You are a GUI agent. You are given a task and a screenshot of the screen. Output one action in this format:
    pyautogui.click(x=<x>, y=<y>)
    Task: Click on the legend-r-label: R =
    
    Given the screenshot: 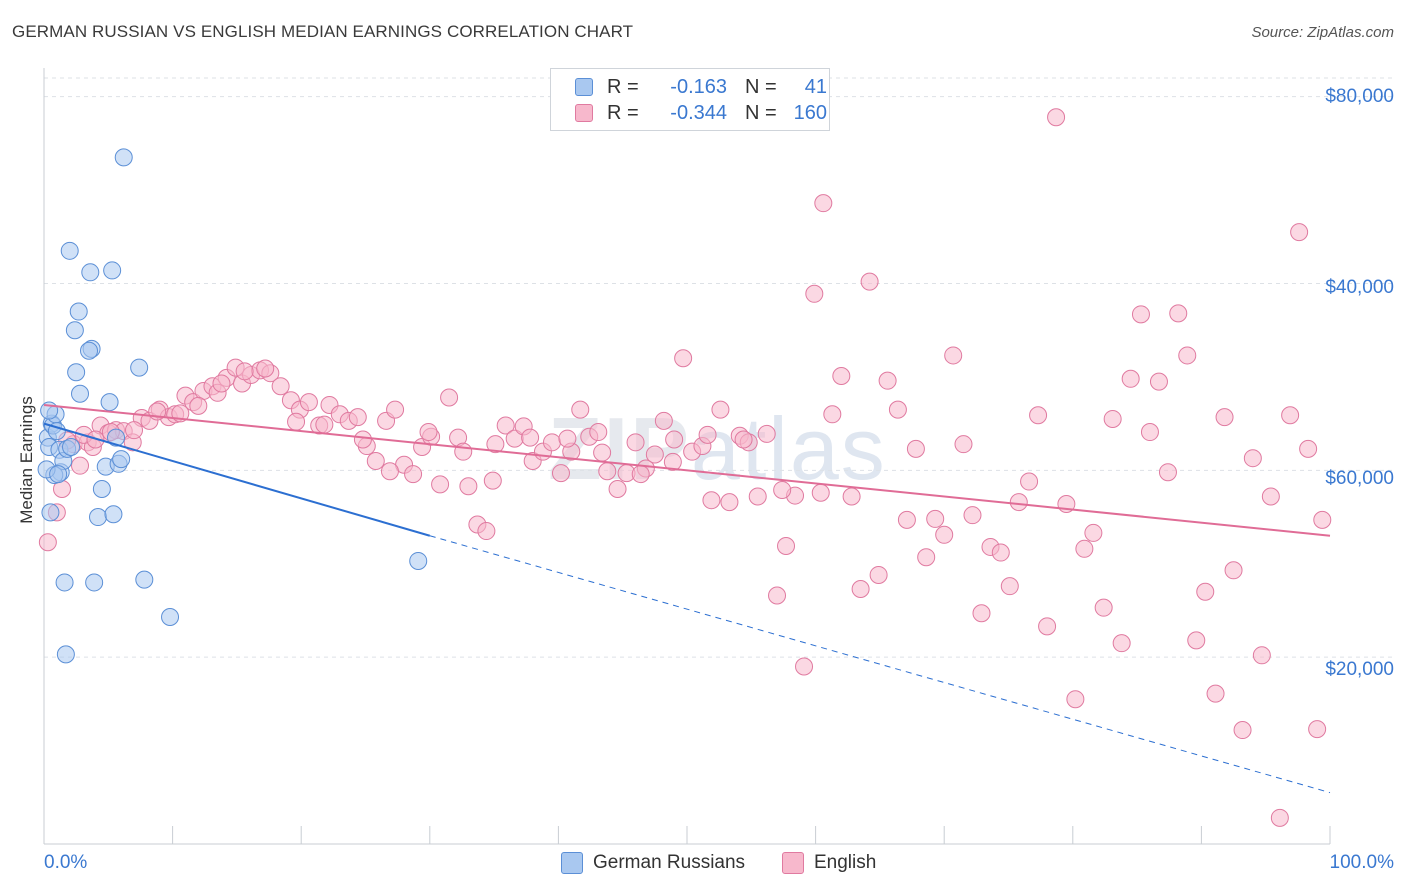 What is the action you would take?
    pyautogui.click(x=623, y=86)
    